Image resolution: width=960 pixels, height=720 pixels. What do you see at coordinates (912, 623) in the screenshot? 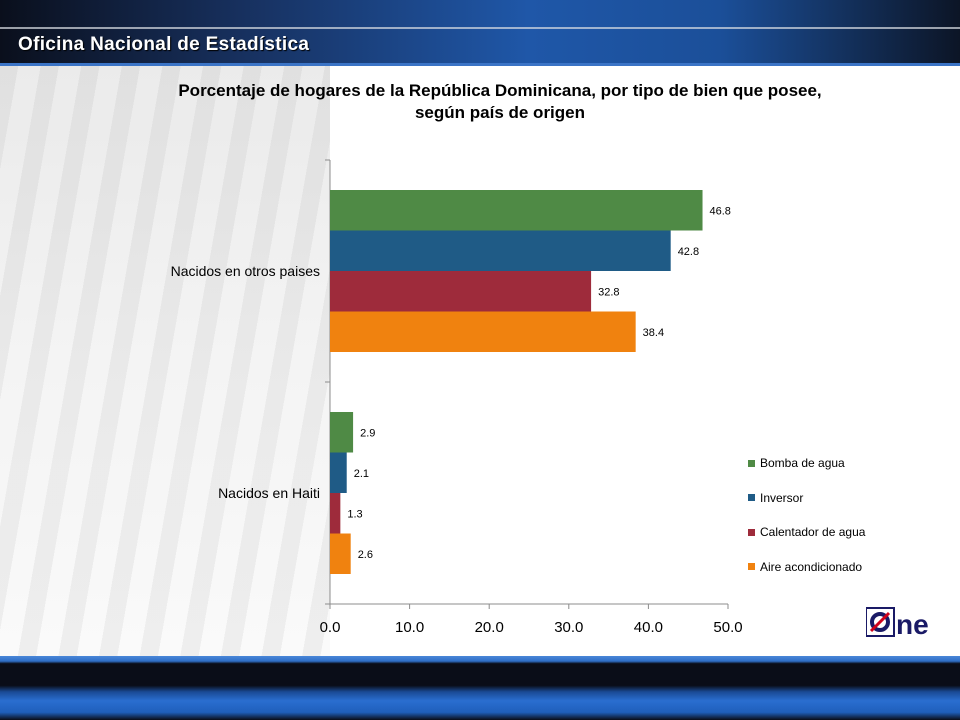
I see `logo-ne-letters: ne` at bounding box center [912, 623].